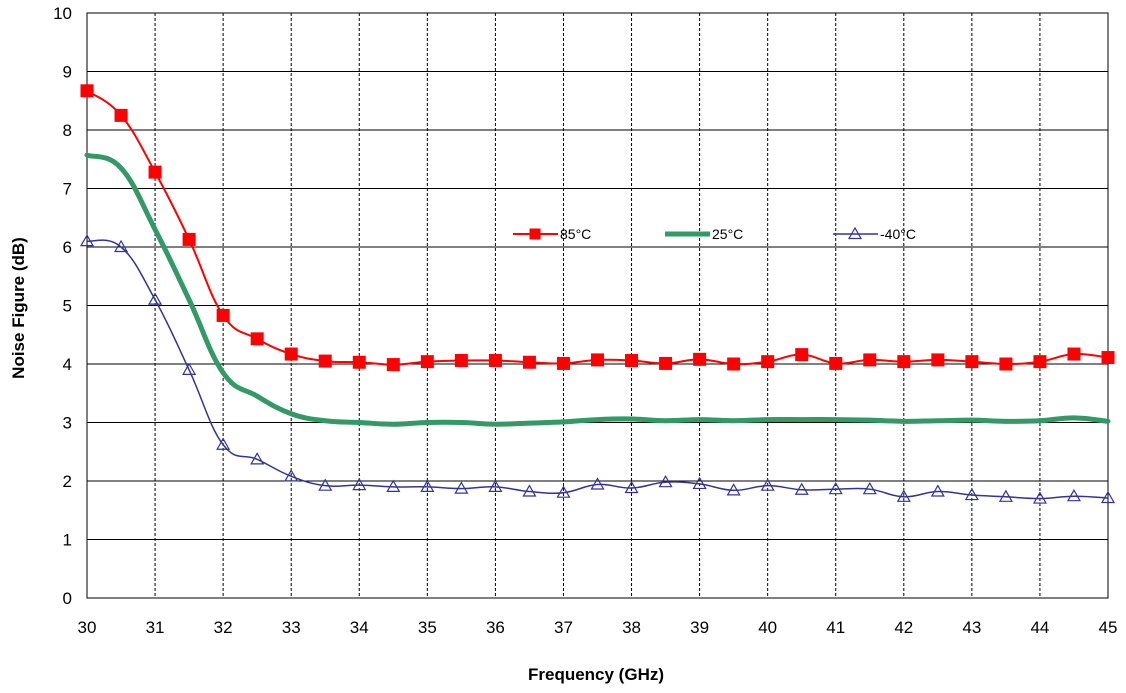  What do you see at coordinates (835, 627) in the screenshot?
I see `x-tick-label: 41` at bounding box center [835, 627].